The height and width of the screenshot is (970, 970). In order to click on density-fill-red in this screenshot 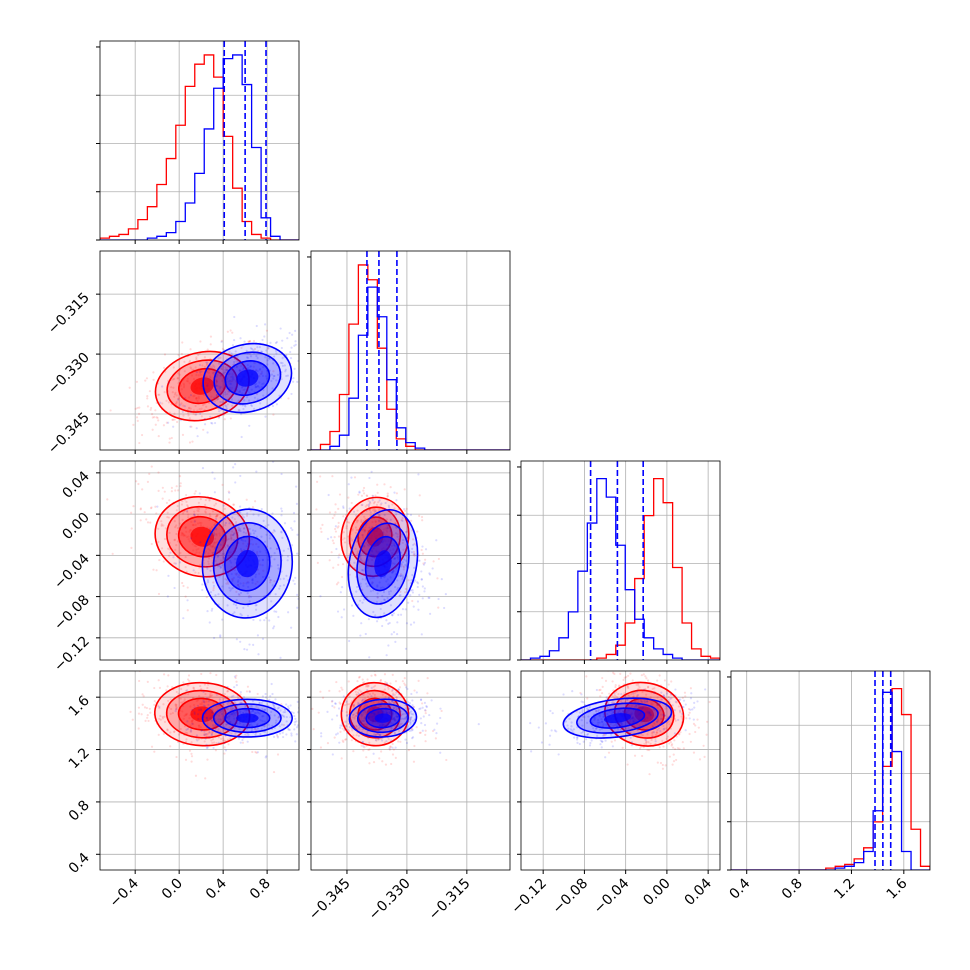, I will do `click(202, 386)`.